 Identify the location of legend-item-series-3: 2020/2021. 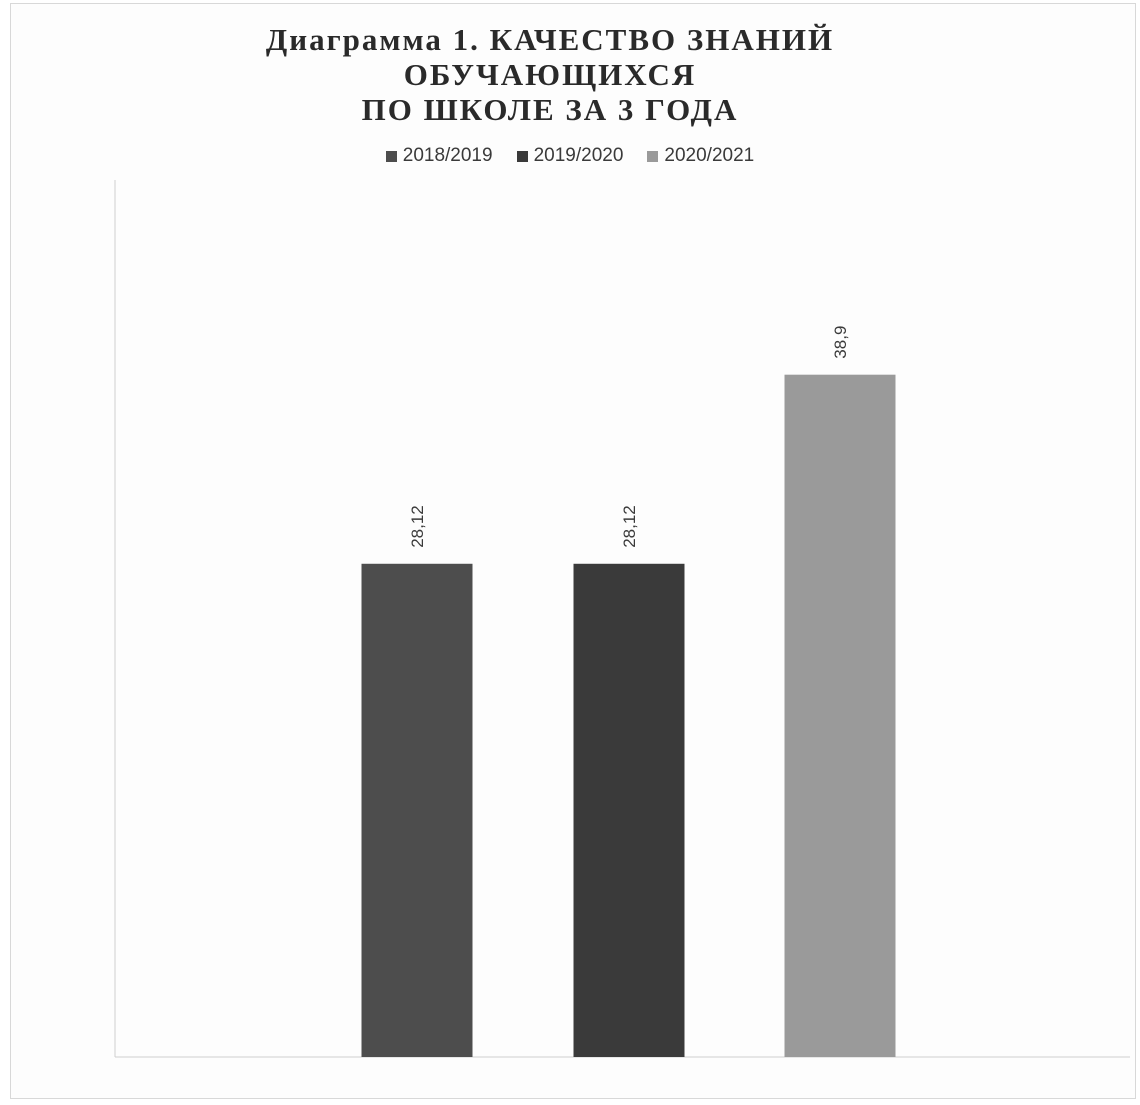
(700, 156).